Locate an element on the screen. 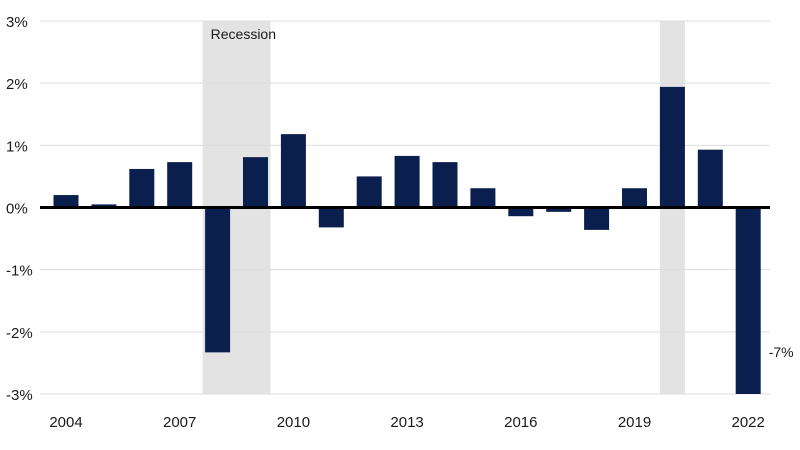 The image size is (800, 450). bar-2004 is located at coordinates (66, 201).